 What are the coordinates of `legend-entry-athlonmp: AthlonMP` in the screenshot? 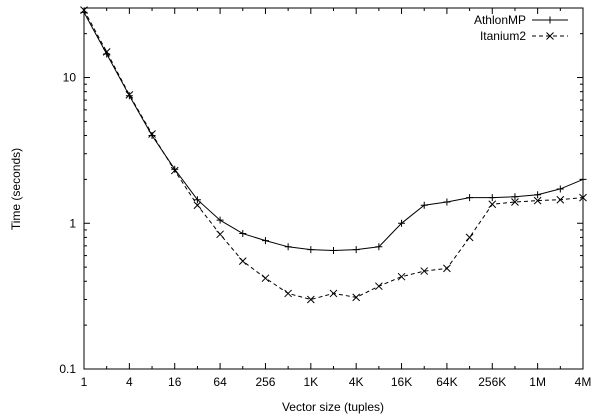 It's located at (521, 20).